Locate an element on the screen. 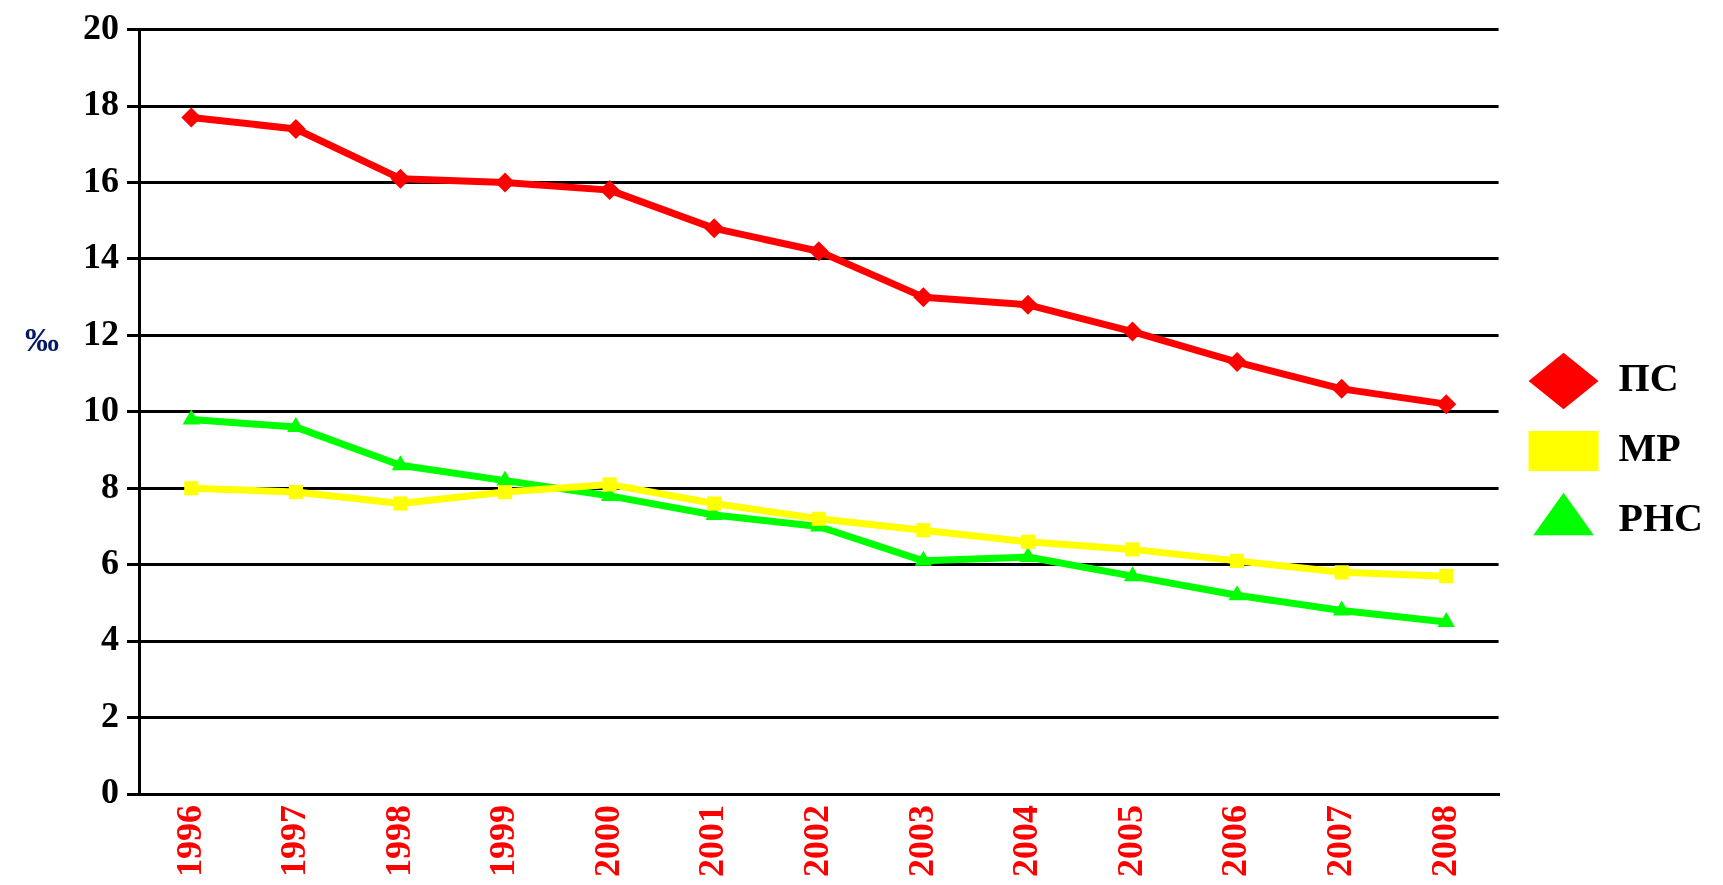 The image size is (1723, 885). y-tick-label: 10 is located at coordinates (101, 409).